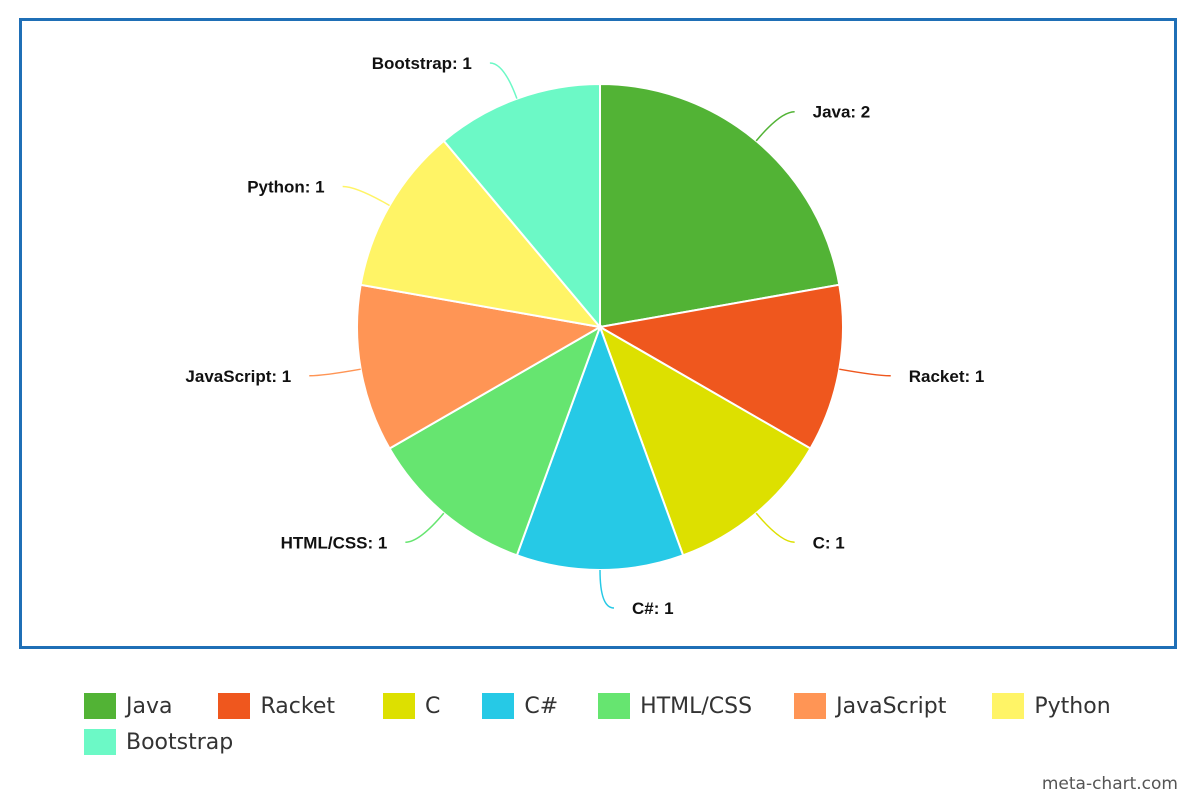  I want to click on legend-label: Racket, so click(297, 706).